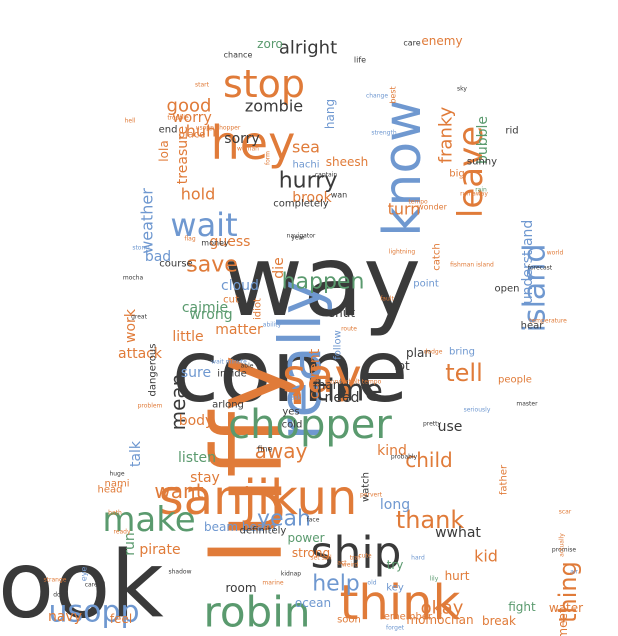 This screenshot has height=636, width=618. What do you see at coordinates (203, 225) in the screenshot?
I see `word-wait: wait` at bounding box center [203, 225].